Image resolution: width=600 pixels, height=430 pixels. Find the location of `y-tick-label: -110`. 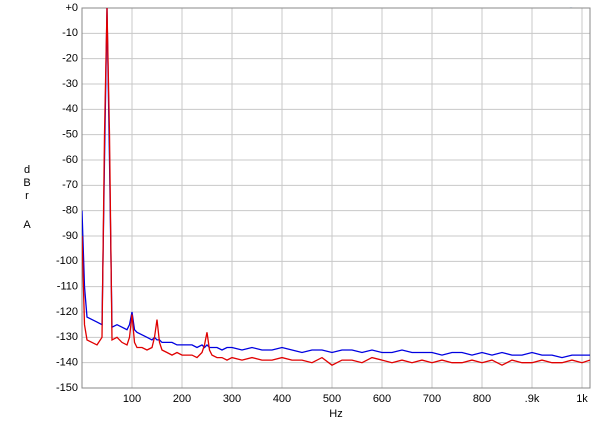

y-tick-label: -110 is located at coordinates (67, 287).